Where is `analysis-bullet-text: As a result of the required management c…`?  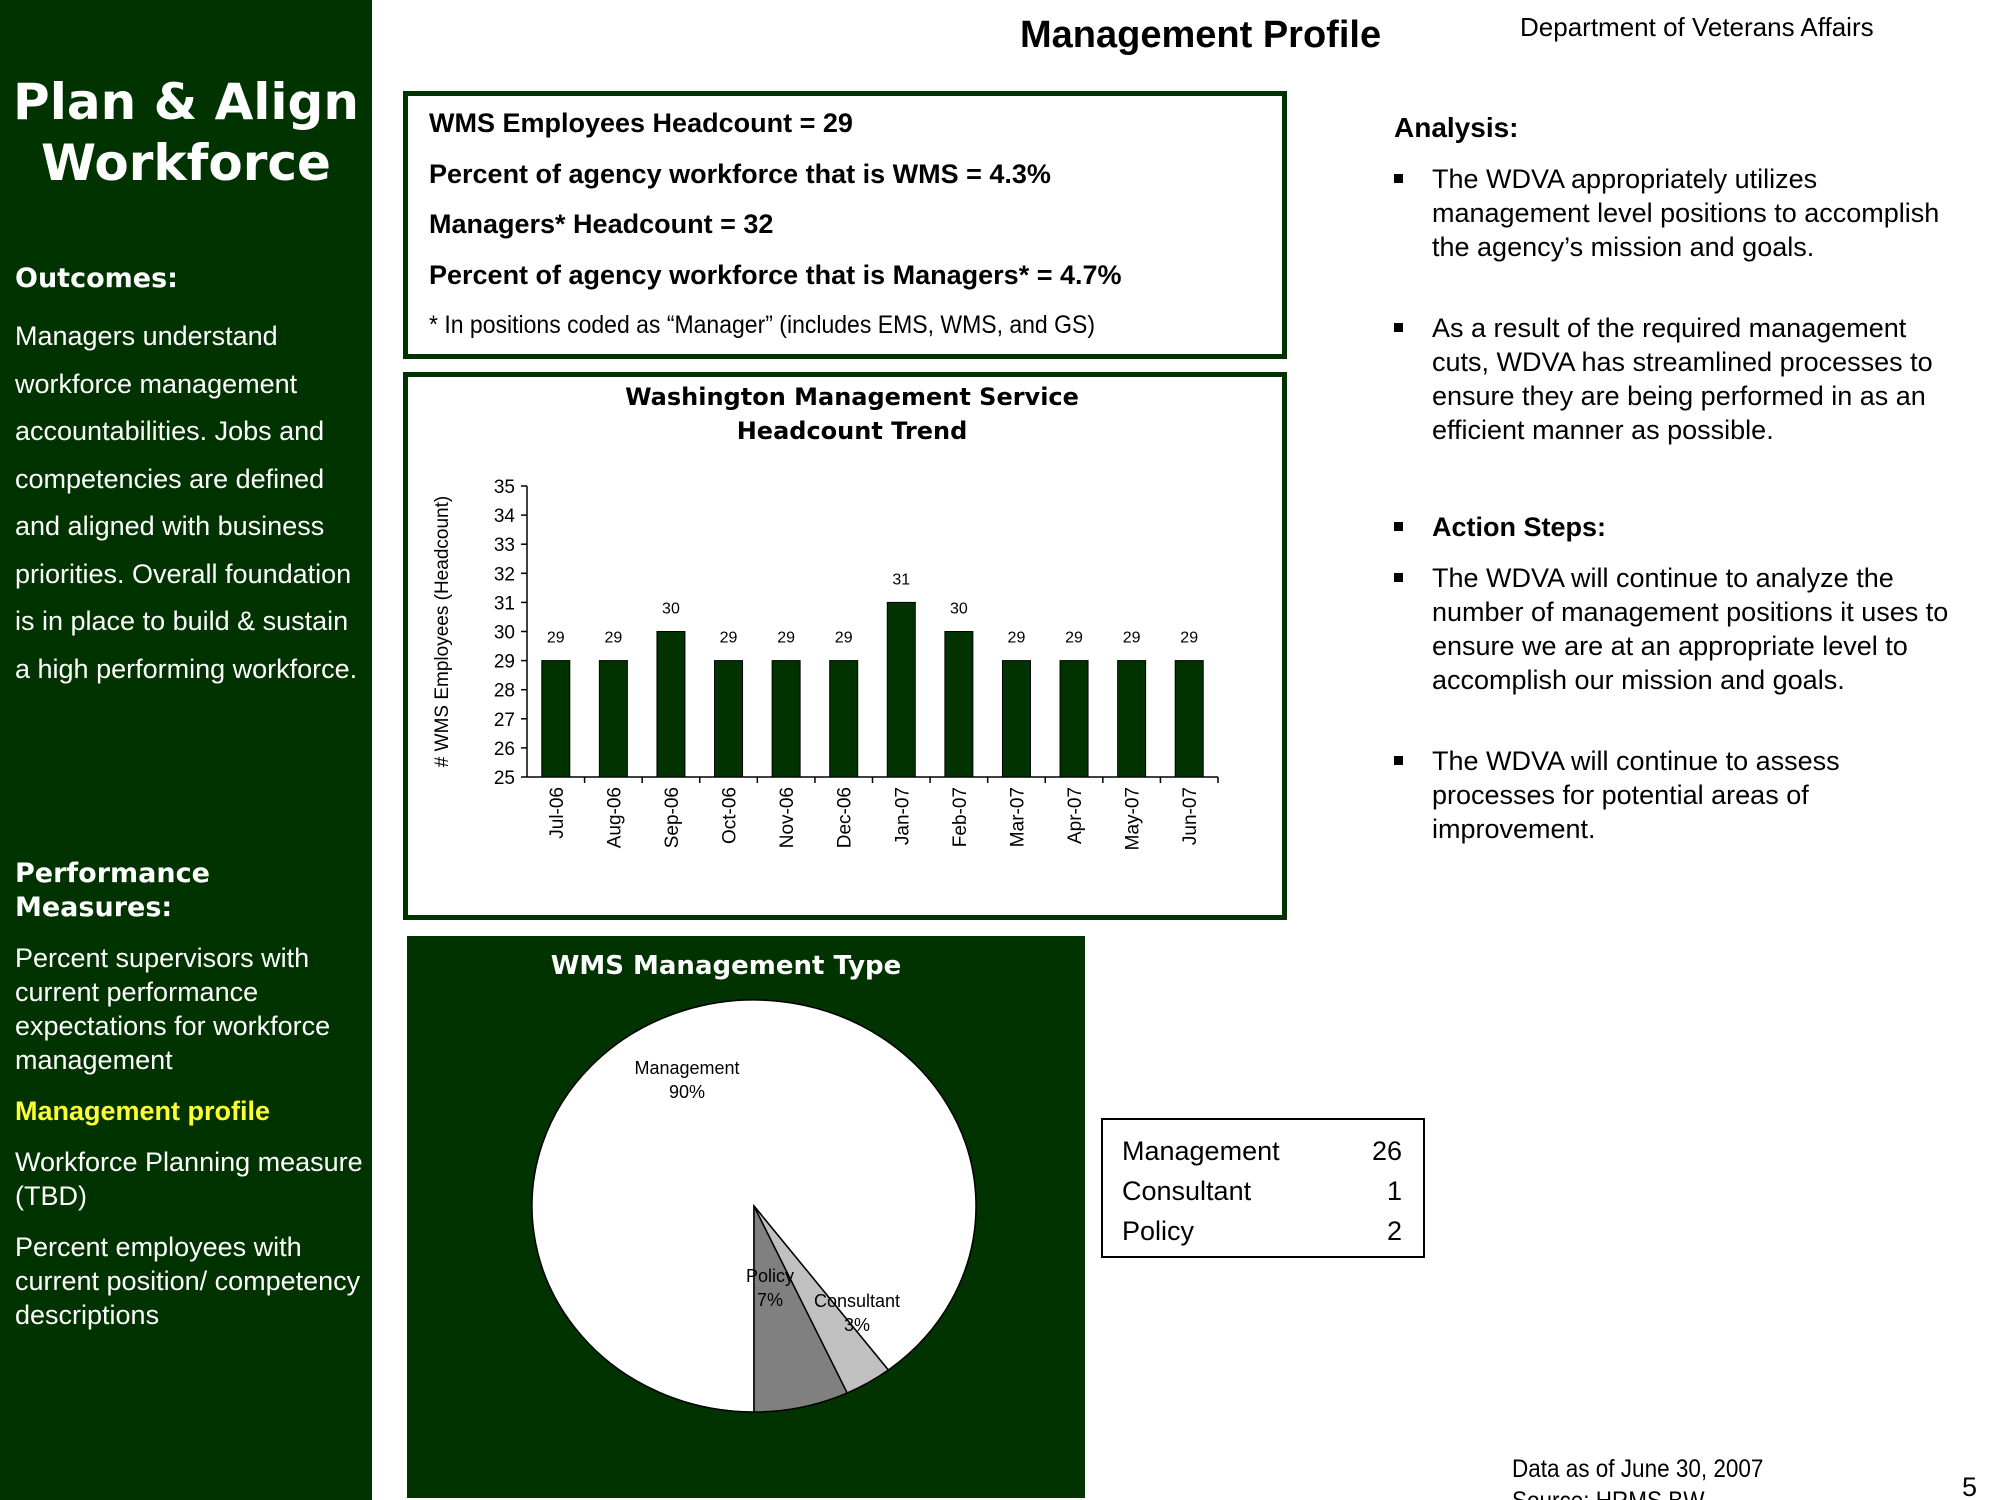 analysis-bullet-text: As a result of the required management c… is located at coordinates (1682, 379).